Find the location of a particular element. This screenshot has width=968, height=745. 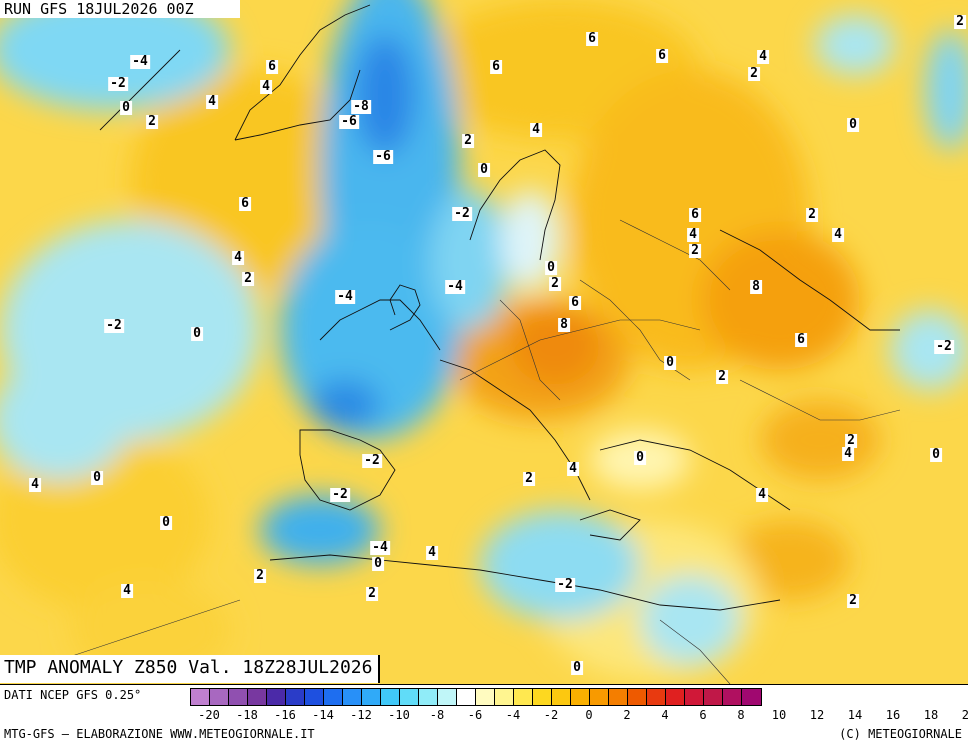

color-scale-tick: -4 is located at coordinates (513, 715).